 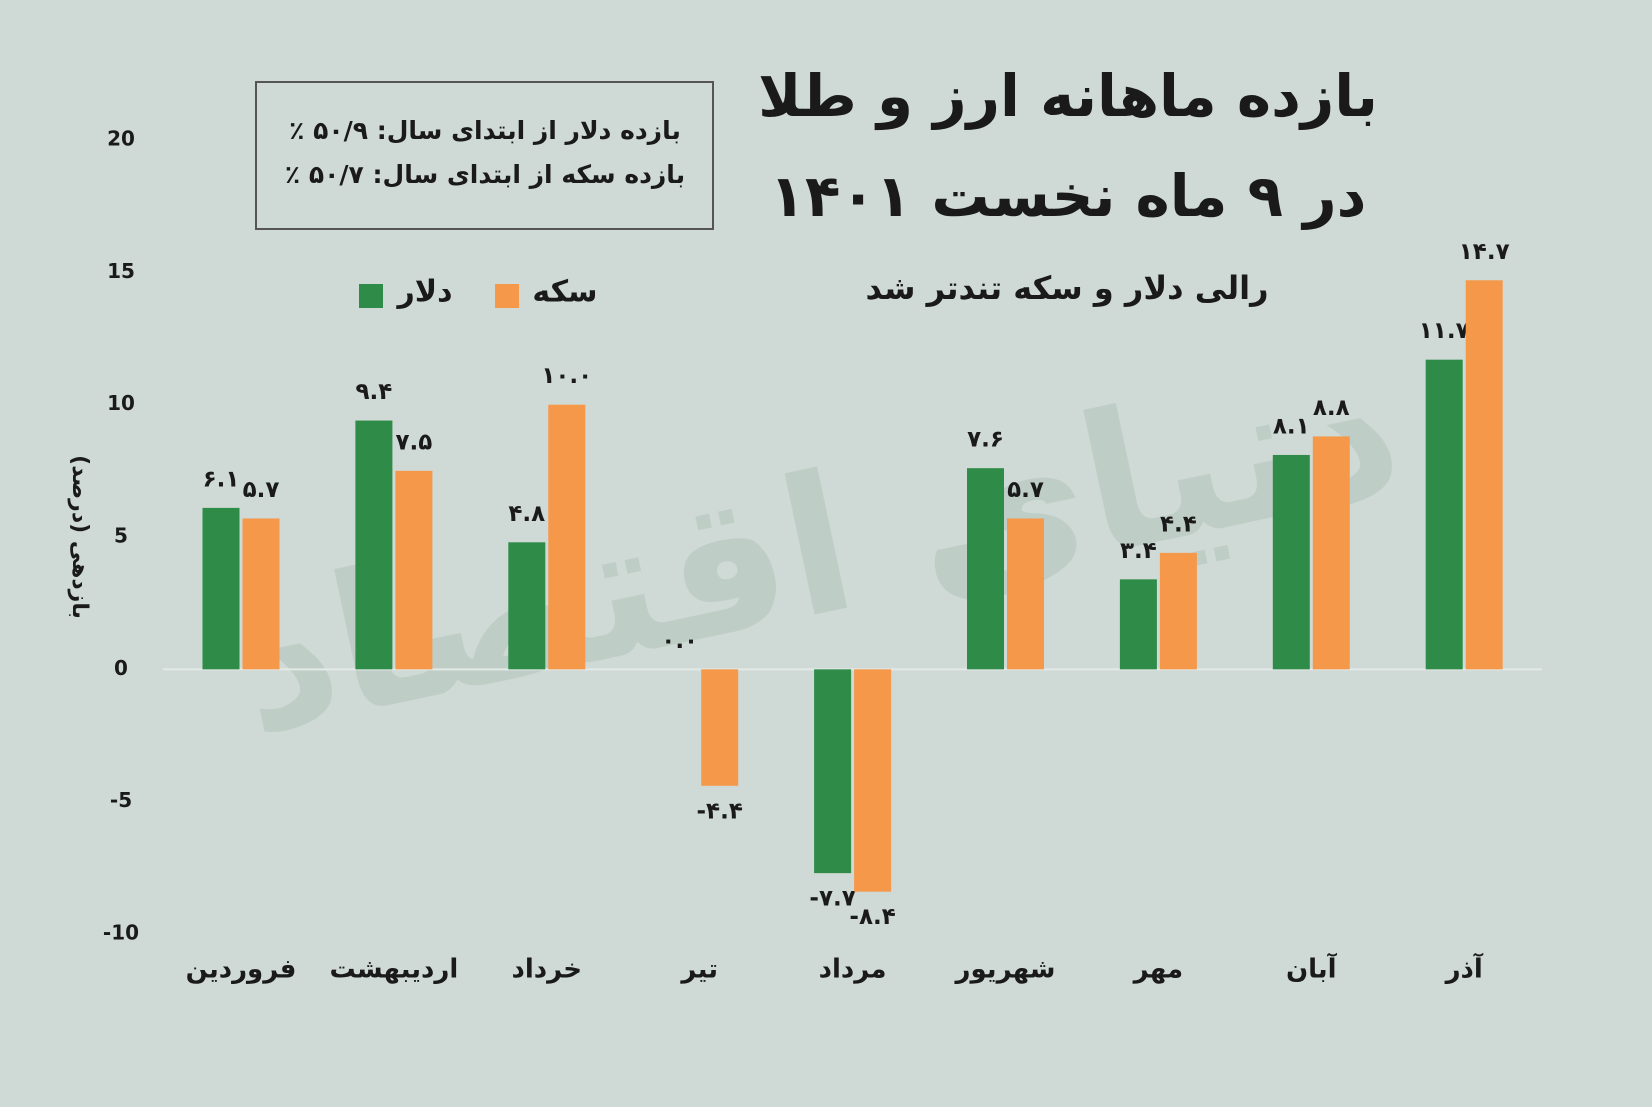 I want to click on data-label: ۷.۵, so click(x=413, y=442).